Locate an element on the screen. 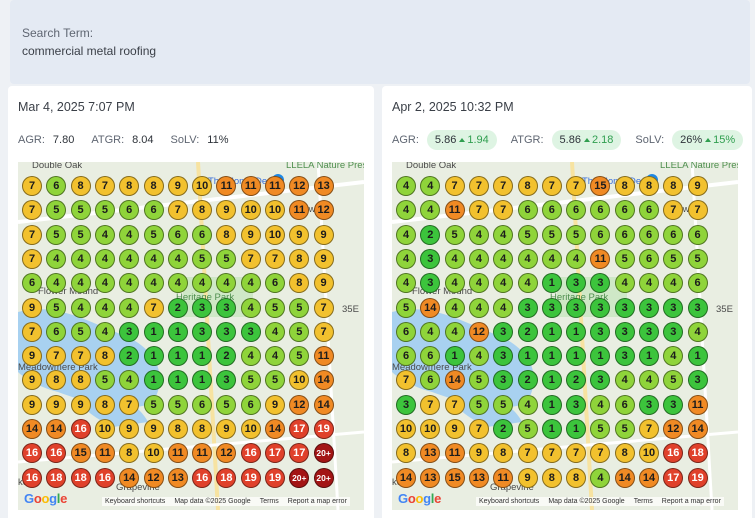 The image size is (755, 518). rank-pin: 13 is located at coordinates (323, 186).